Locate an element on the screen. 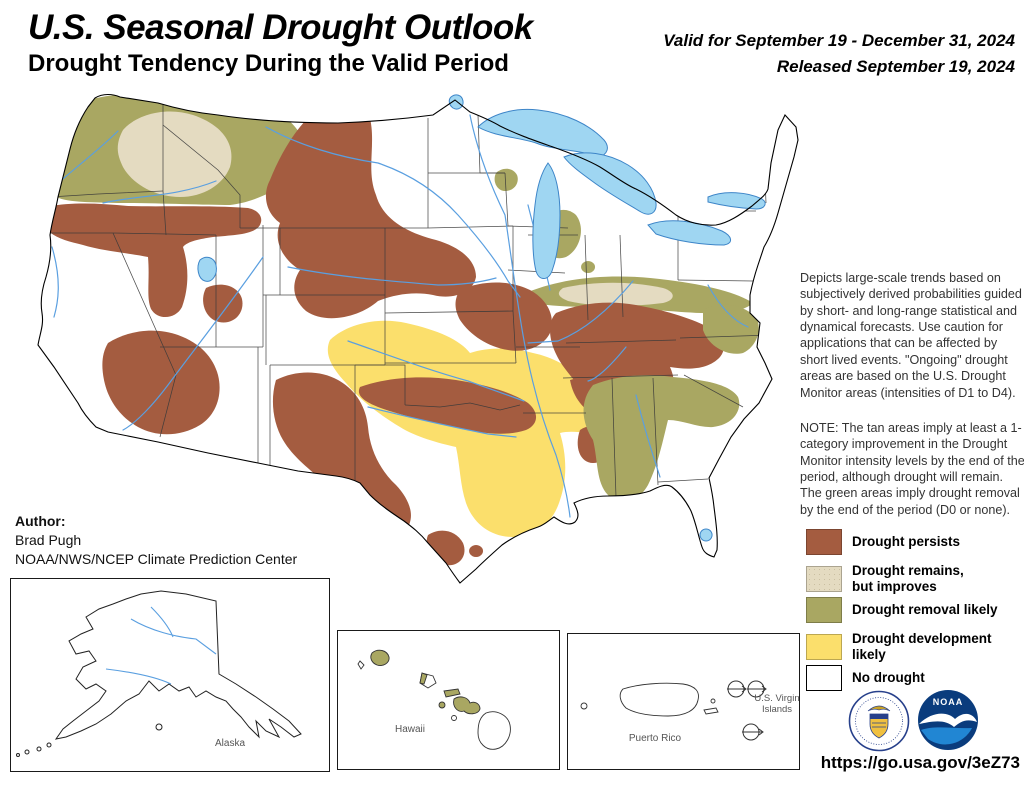 The width and height of the screenshot is (1024, 791). lake-erie is located at coordinates (689, 233).